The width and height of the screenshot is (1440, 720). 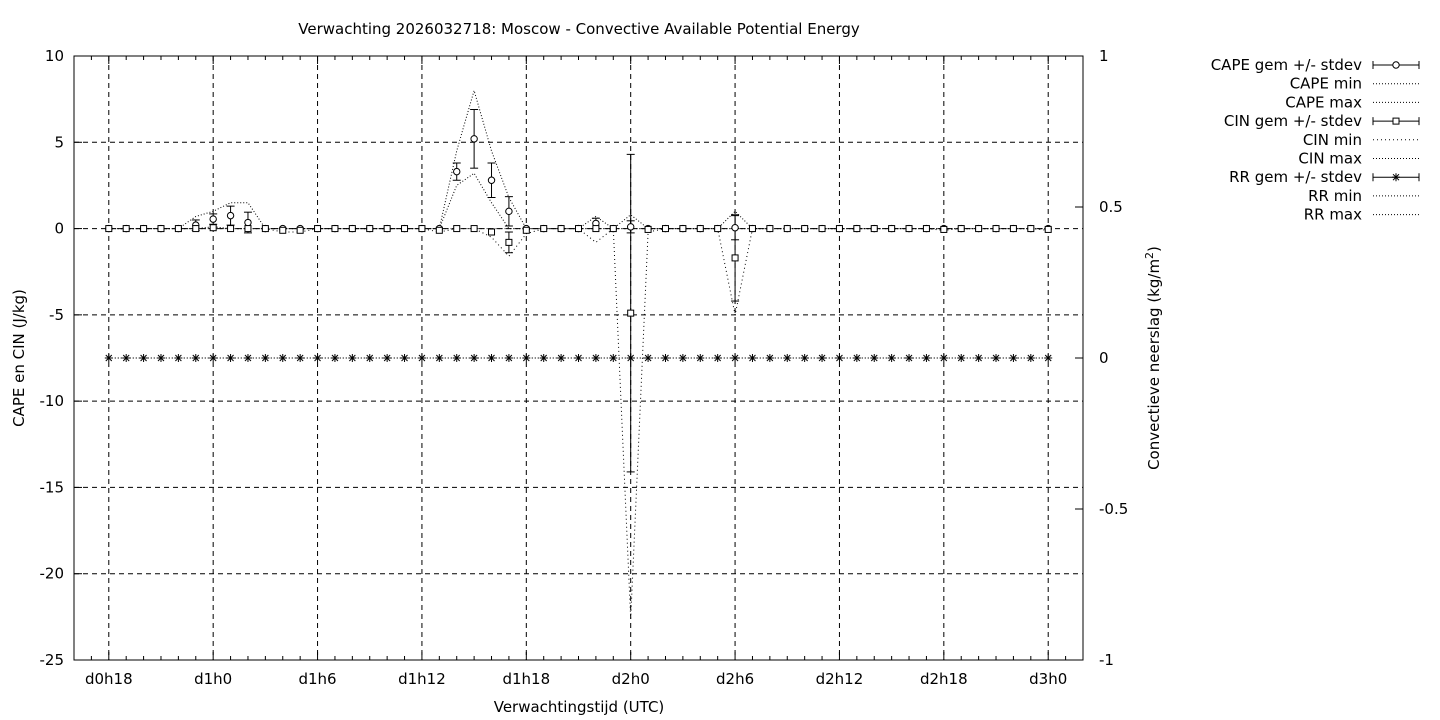 What do you see at coordinates (1326, 84) in the screenshot?
I see `legend-label: CAPE min` at bounding box center [1326, 84].